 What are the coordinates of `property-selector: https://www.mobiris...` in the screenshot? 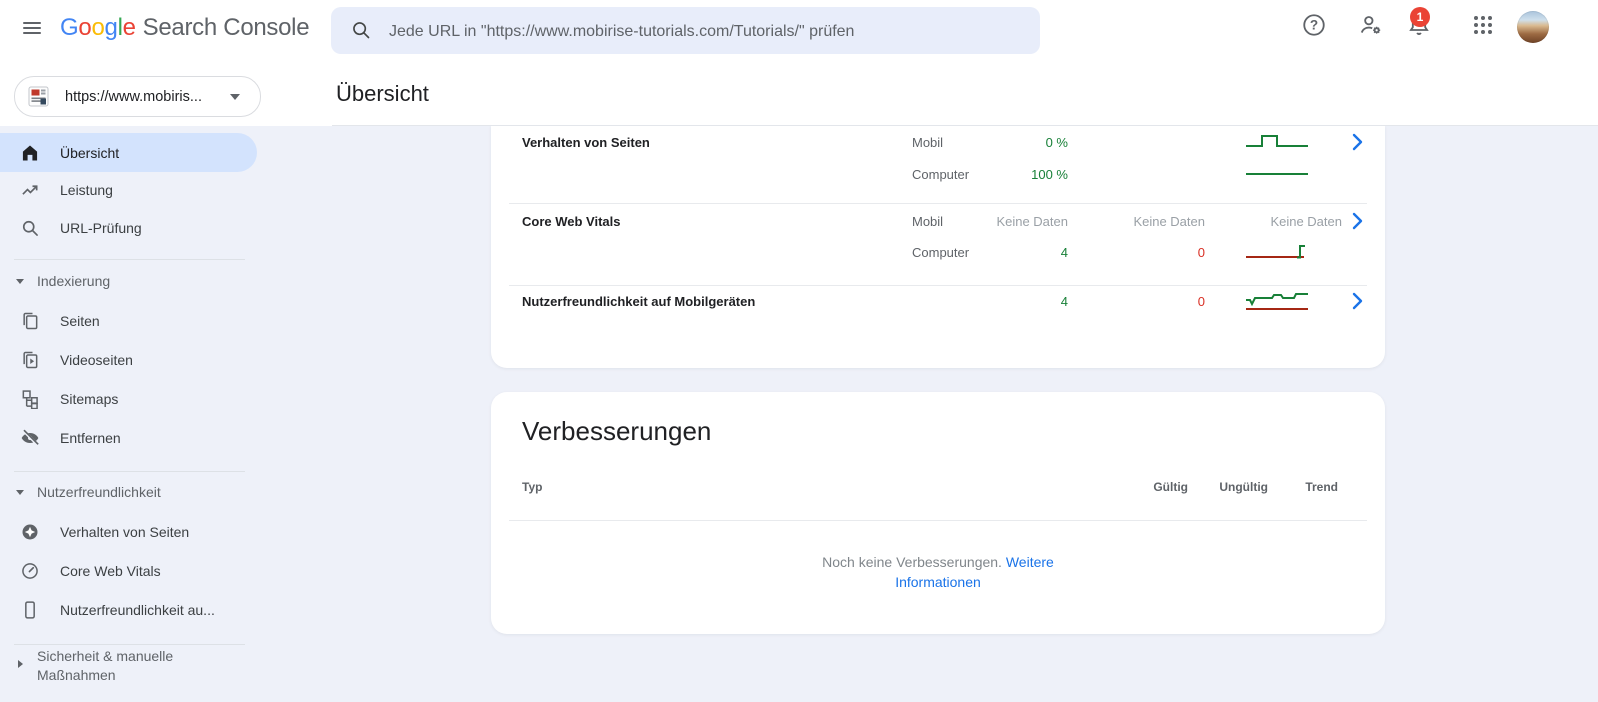 It's located at (137, 96).